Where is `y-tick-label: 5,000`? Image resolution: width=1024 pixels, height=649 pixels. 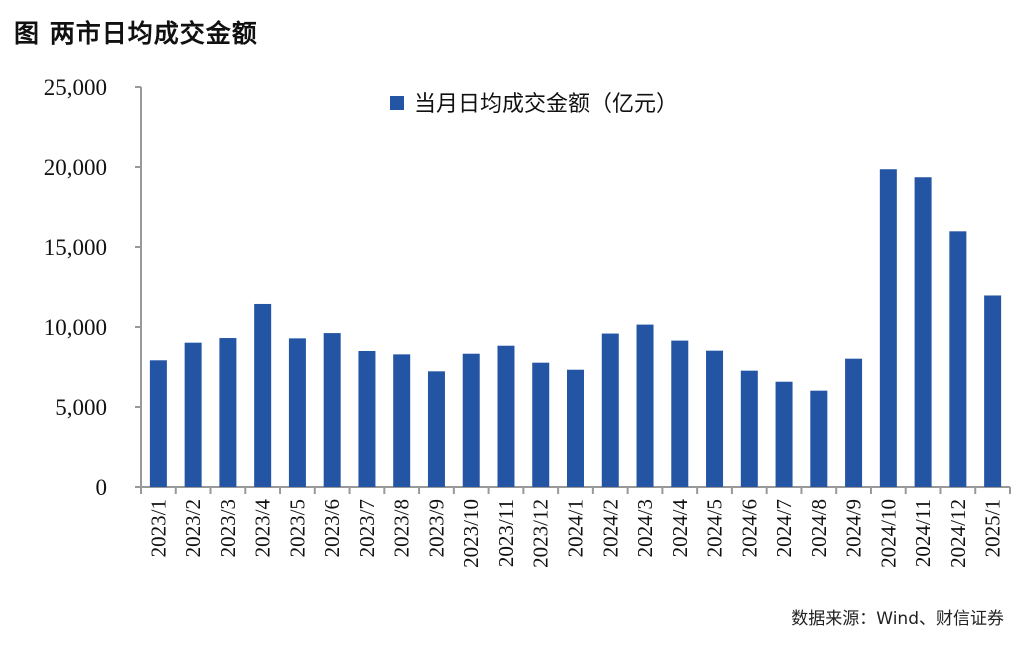
y-tick-label: 5,000 is located at coordinates (81, 407).